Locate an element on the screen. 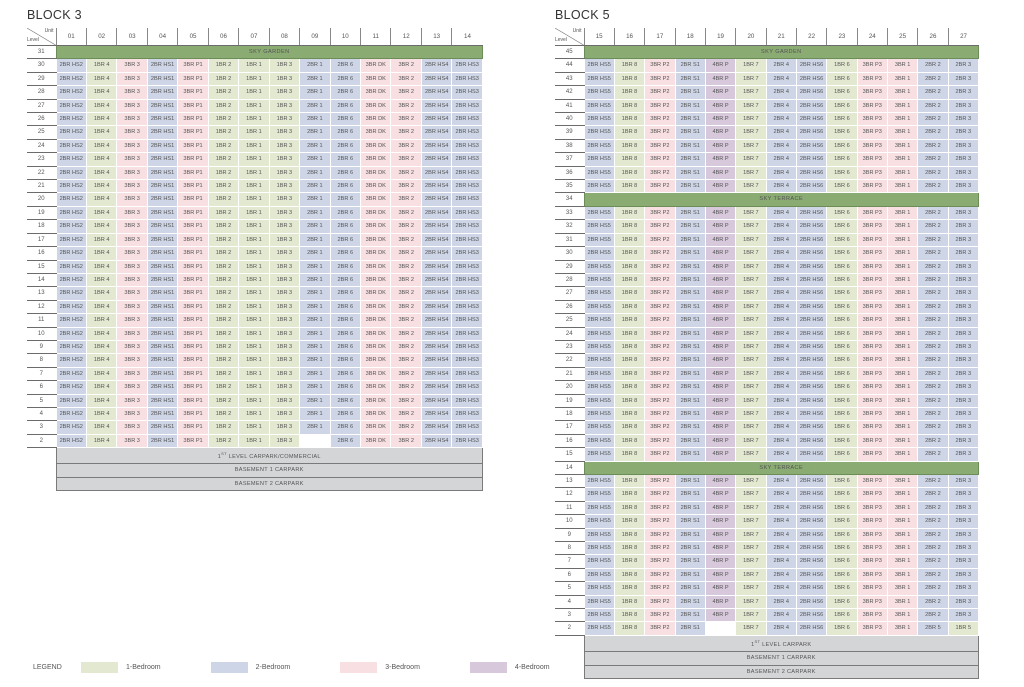 This screenshot has height=687, width=1024. unit-cell: 3BR P2 is located at coordinates (660, 561).